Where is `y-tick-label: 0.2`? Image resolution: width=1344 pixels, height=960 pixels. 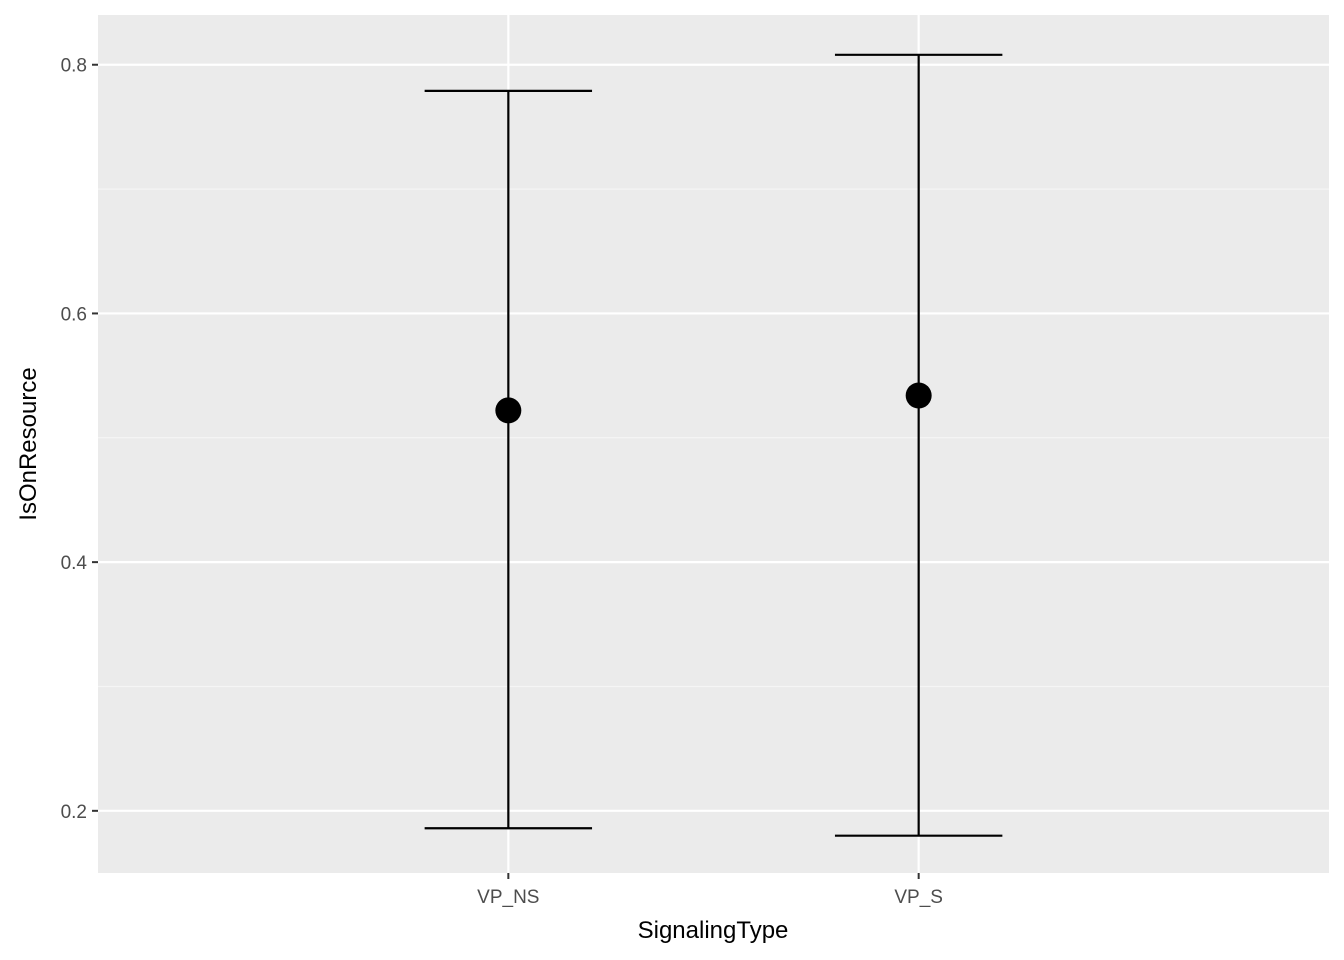
y-tick-label: 0.2 is located at coordinates (74, 812).